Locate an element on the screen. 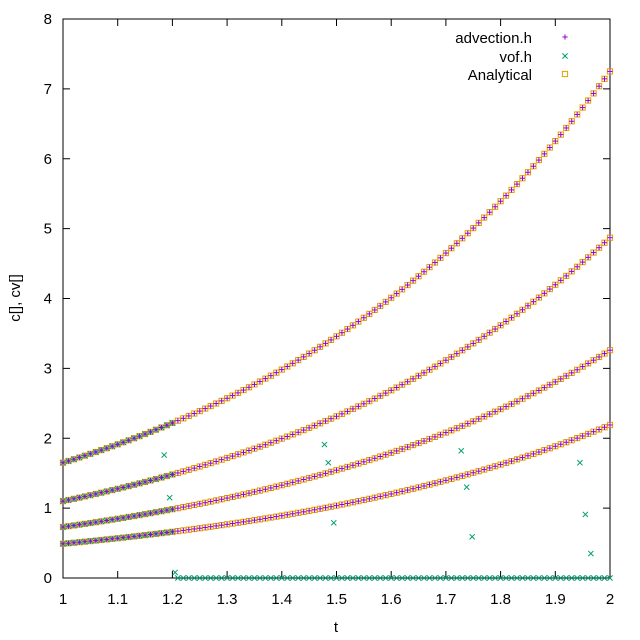  x-tick-label: 1 is located at coordinates (63, 599).